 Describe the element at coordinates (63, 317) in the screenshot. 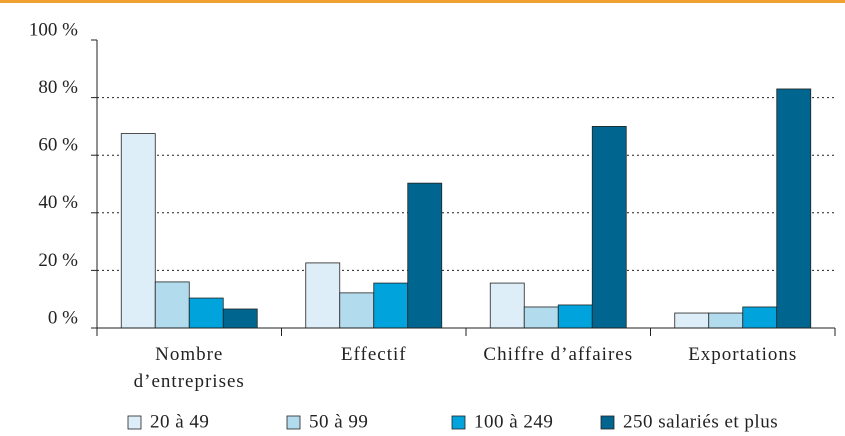

I see `y-tick-label: 0 %` at that location.